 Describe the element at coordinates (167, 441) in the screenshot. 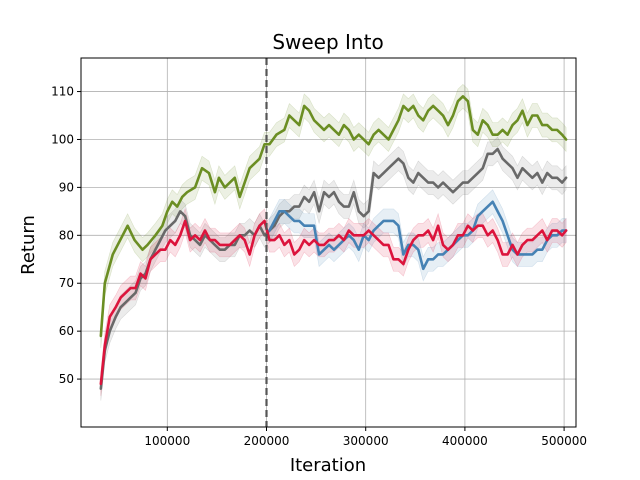

I see `x-tick-label: 100000` at that location.